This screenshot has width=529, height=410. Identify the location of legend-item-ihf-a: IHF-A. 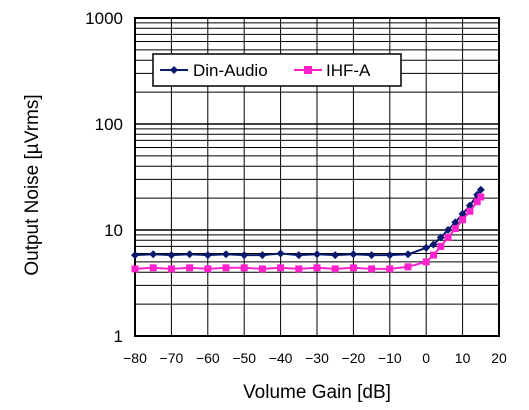
(332, 70).